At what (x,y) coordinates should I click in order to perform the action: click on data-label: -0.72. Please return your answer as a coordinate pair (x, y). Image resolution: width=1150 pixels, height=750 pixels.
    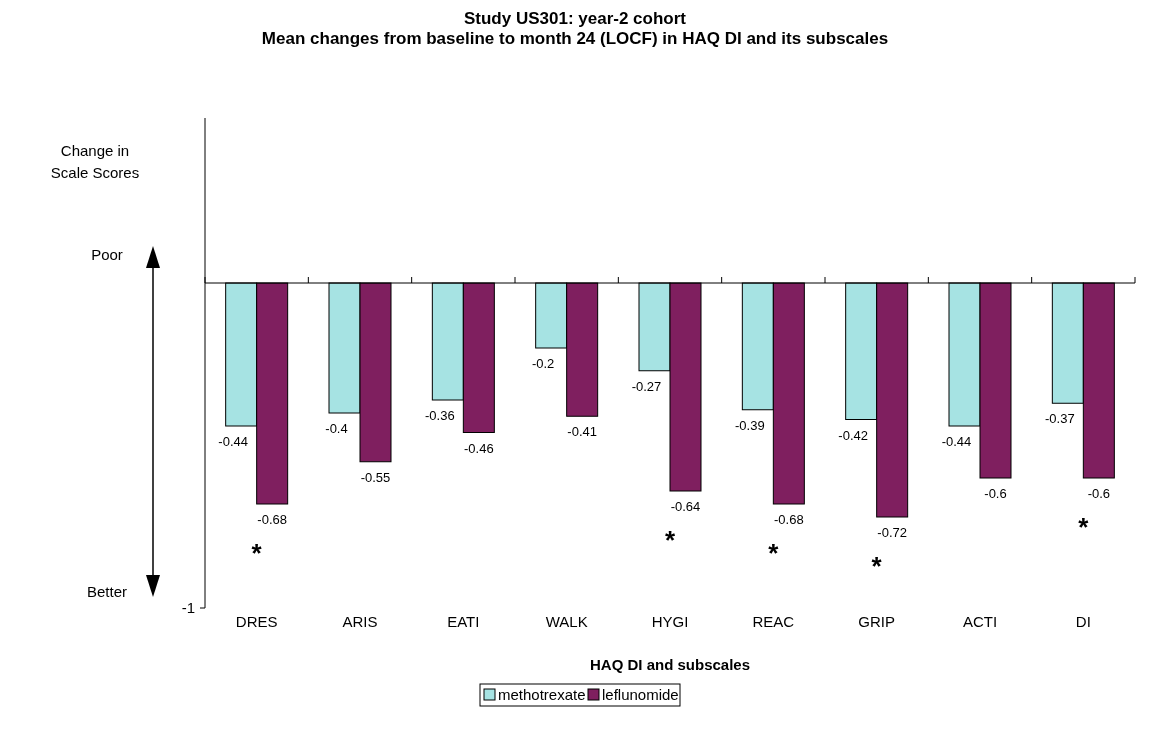
    Looking at the image, I should click on (892, 532).